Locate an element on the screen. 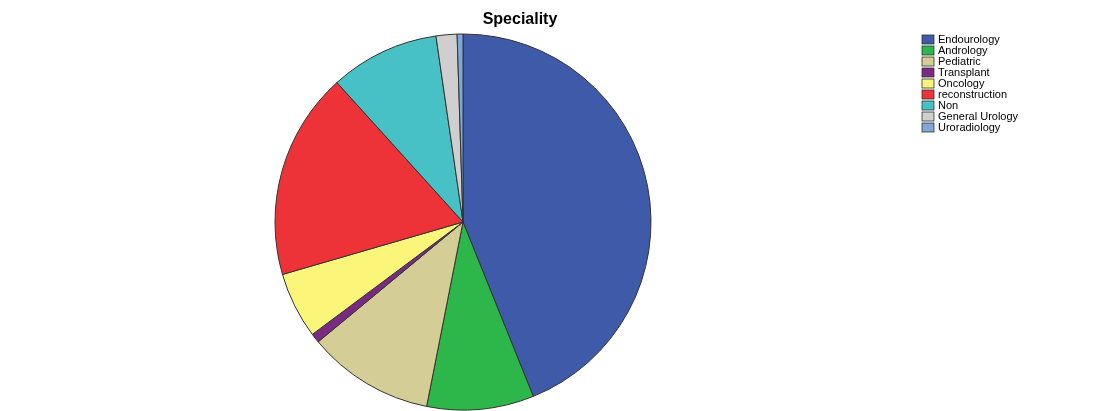 The width and height of the screenshot is (1104, 411). legend-label: Endourology is located at coordinates (969, 39).